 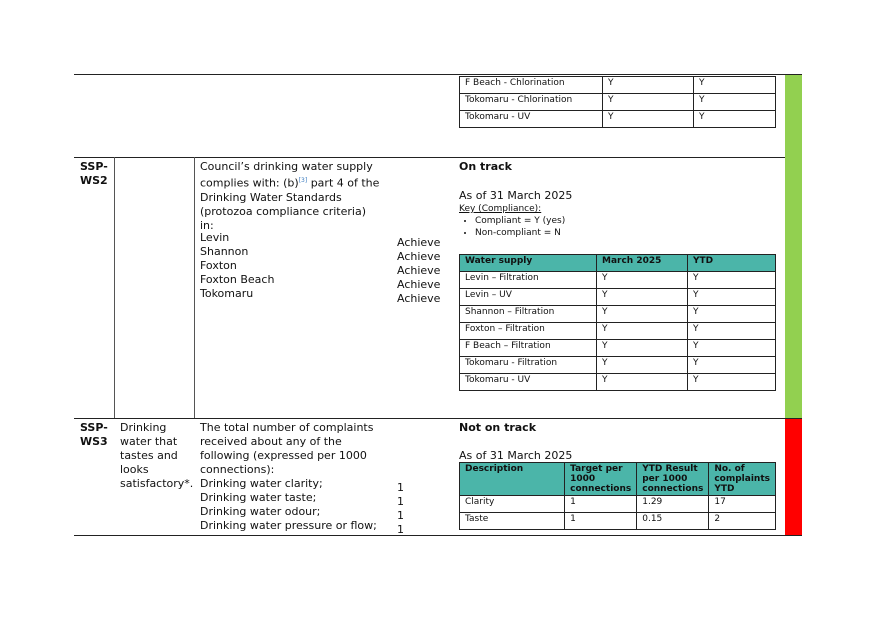 What do you see at coordinates (528, 297) in the screenshot?
I see `table-cell: Levin – UV` at bounding box center [528, 297].